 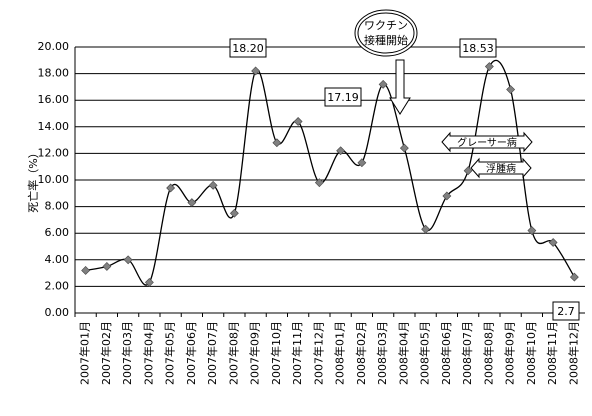 What do you see at coordinates (425, 353) in the screenshot?
I see `x-tick-label: 2008年05月` at bounding box center [425, 353].